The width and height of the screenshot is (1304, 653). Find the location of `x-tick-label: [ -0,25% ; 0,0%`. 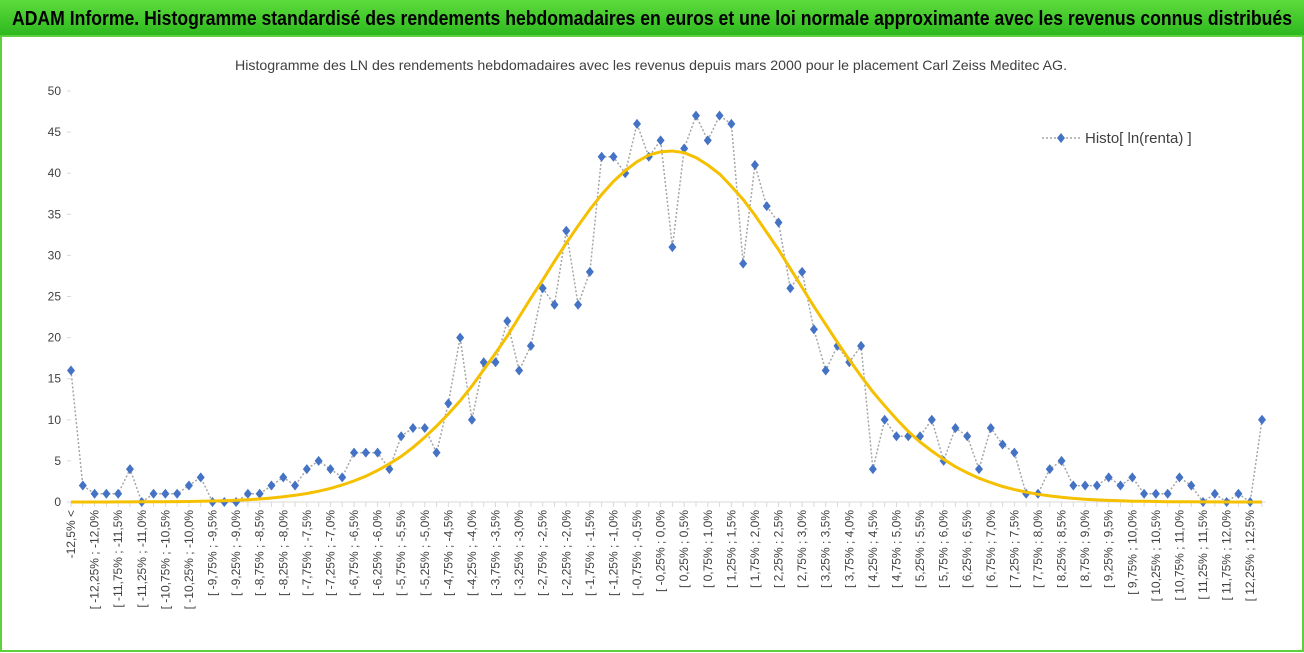

x-tick-label: [ -0,25% ; 0,0% is located at coordinates (661, 551).